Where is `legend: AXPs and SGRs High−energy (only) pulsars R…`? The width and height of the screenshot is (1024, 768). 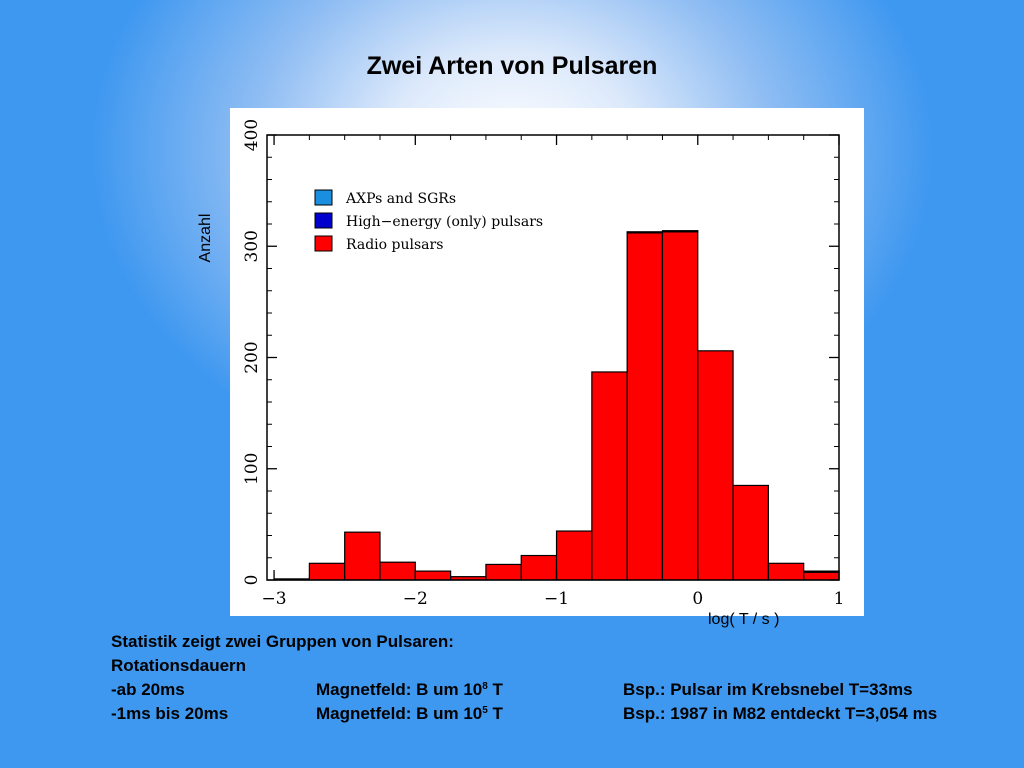 legend: AXPs and SGRs High−energy (only) pulsars R… is located at coordinates (428, 221).